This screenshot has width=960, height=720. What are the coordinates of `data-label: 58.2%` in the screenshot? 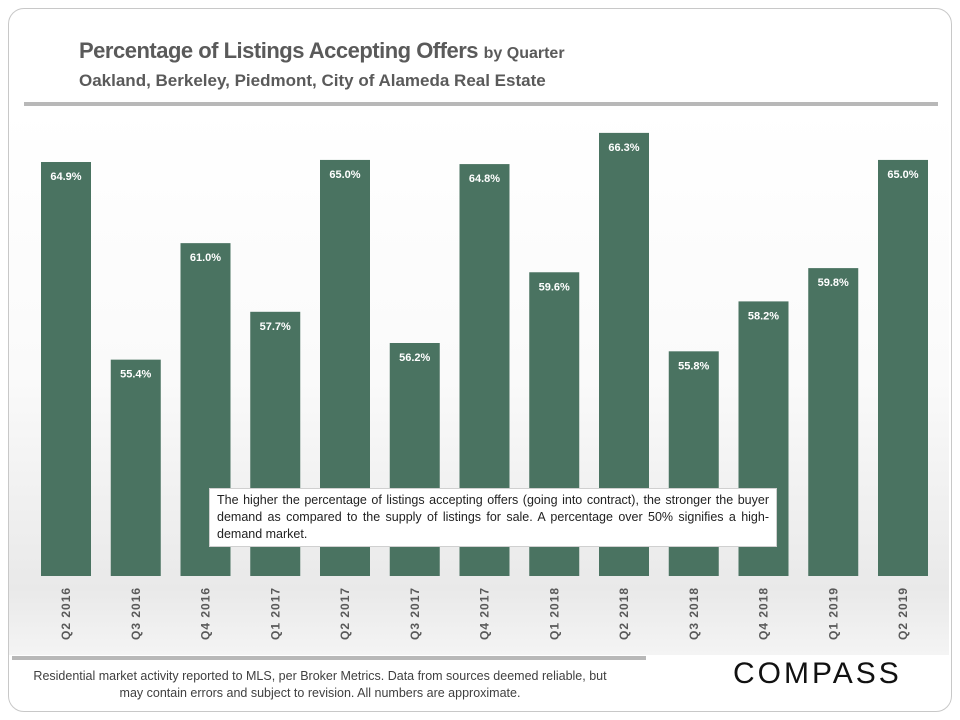 It's located at (763, 316).